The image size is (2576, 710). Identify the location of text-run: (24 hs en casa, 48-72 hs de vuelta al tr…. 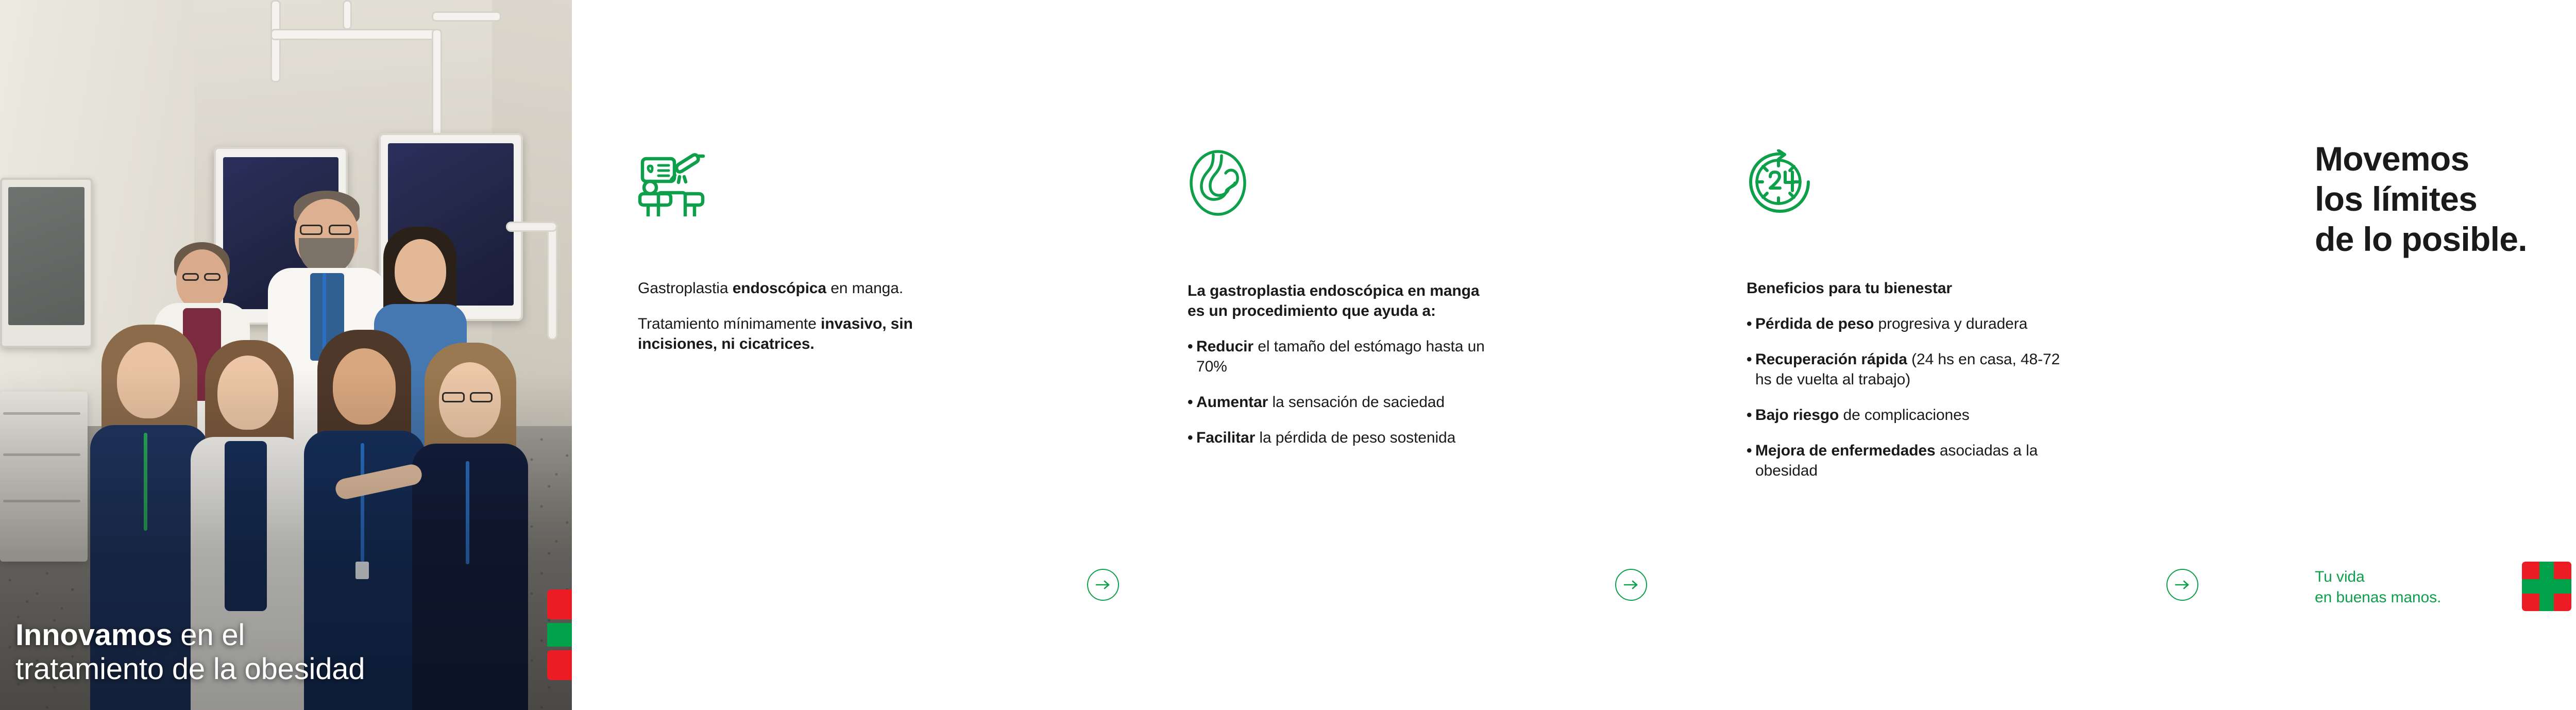
(1907, 369).